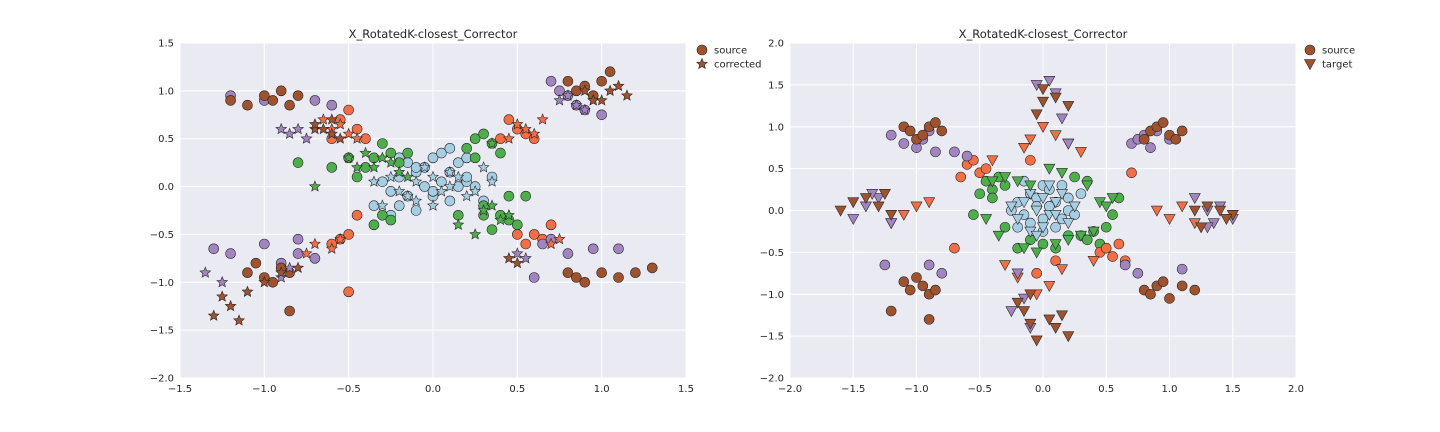 The height and width of the screenshot is (432, 1440). I want to click on x-tick-label: 2.0, so click(1296, 389).